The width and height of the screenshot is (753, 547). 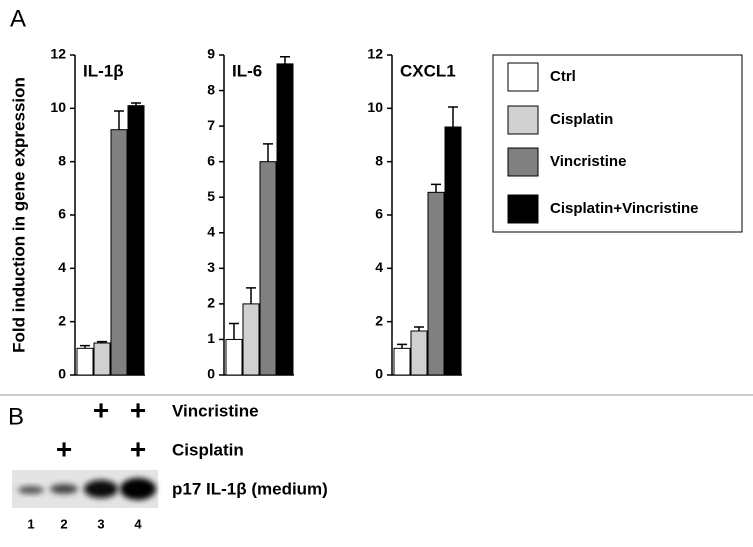 I want to click on lane-number: 2, so click(x=63, y=523).